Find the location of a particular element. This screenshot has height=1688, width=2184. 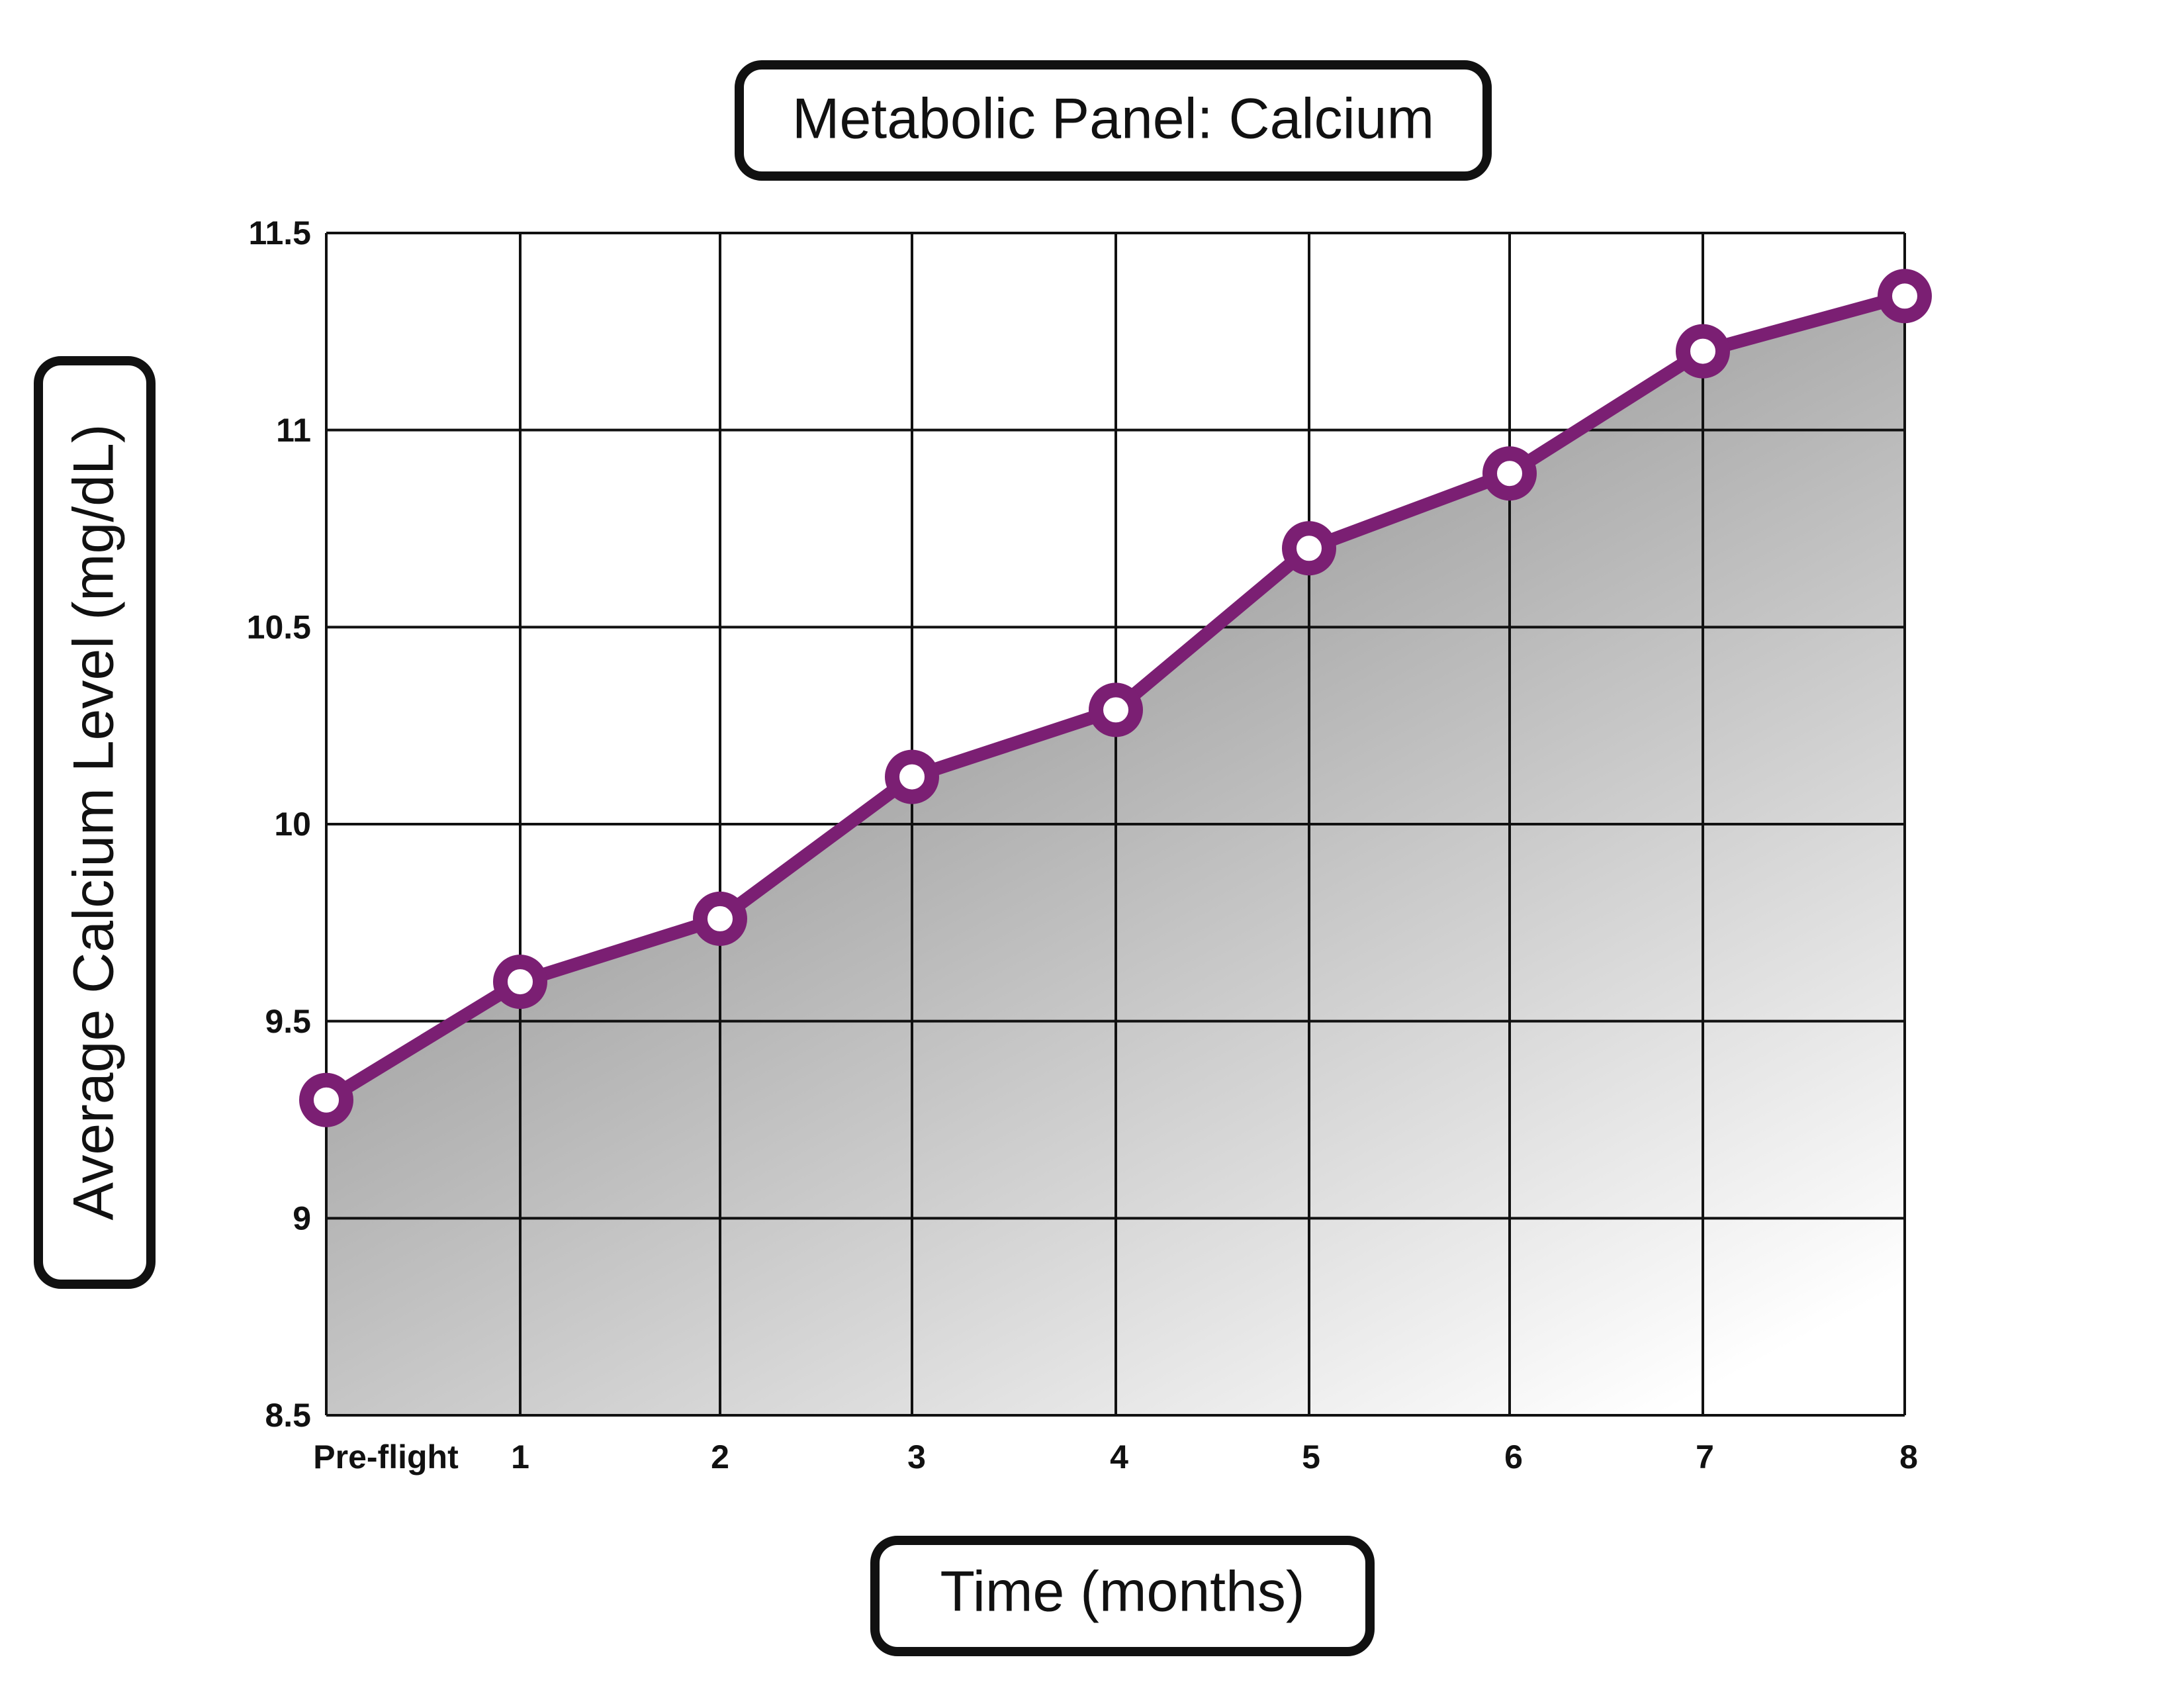

y-tick-label-2: 9.5 is located at coordinates (288, 1021).